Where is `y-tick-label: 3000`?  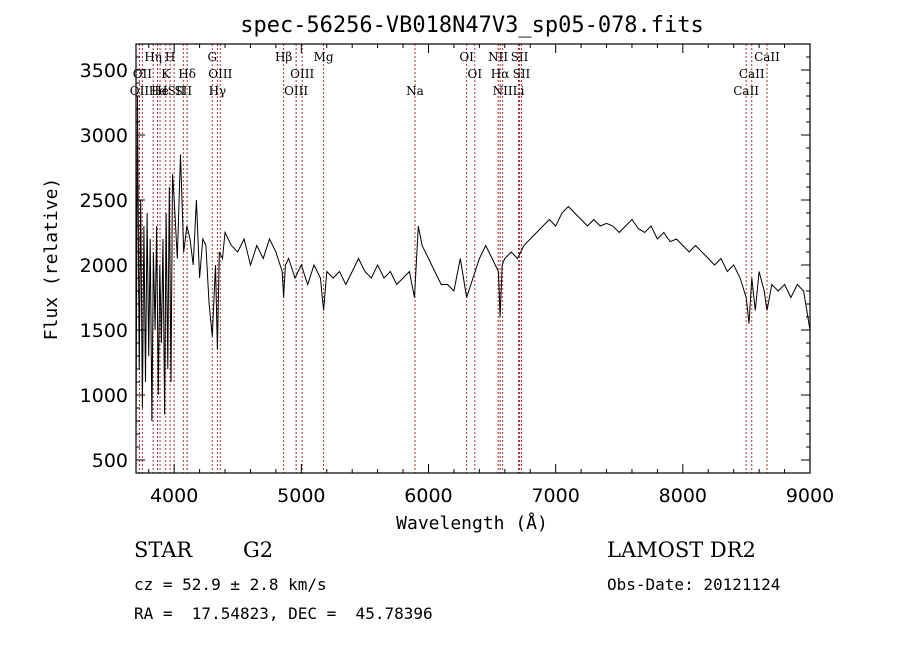 y-tick-label: 3000 is located at coordinates (104, 136).